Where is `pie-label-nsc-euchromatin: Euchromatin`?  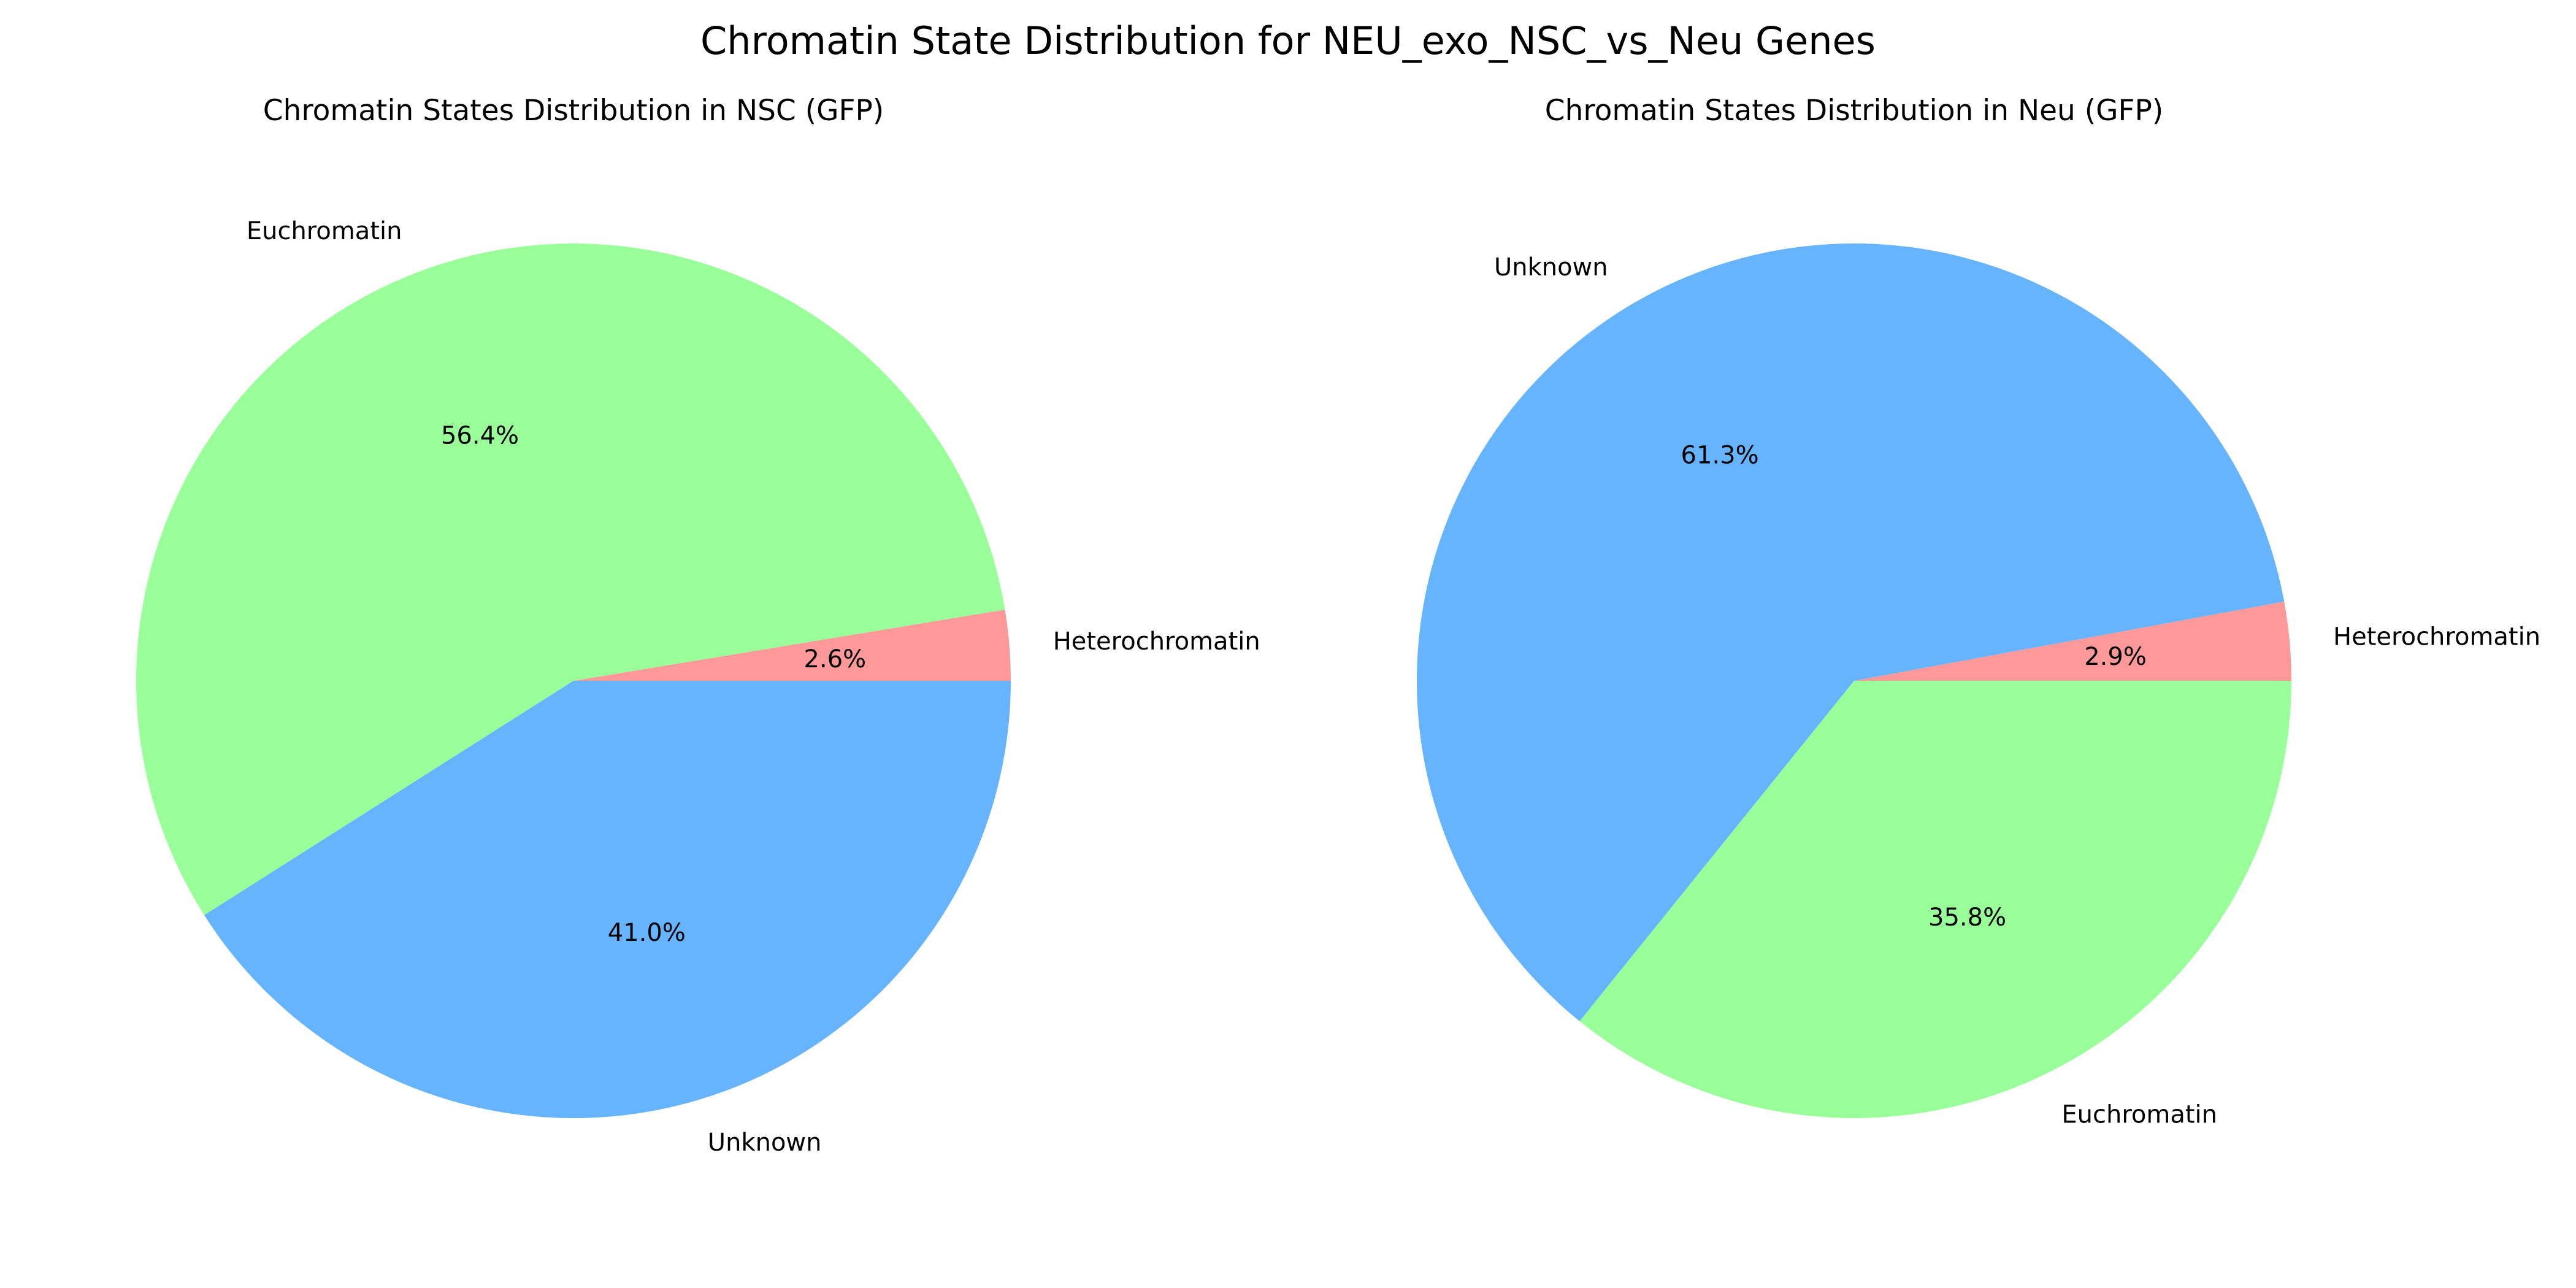
pie-label-nsc-euchromatin: Euchromatin is located at coordinates (324, 231).